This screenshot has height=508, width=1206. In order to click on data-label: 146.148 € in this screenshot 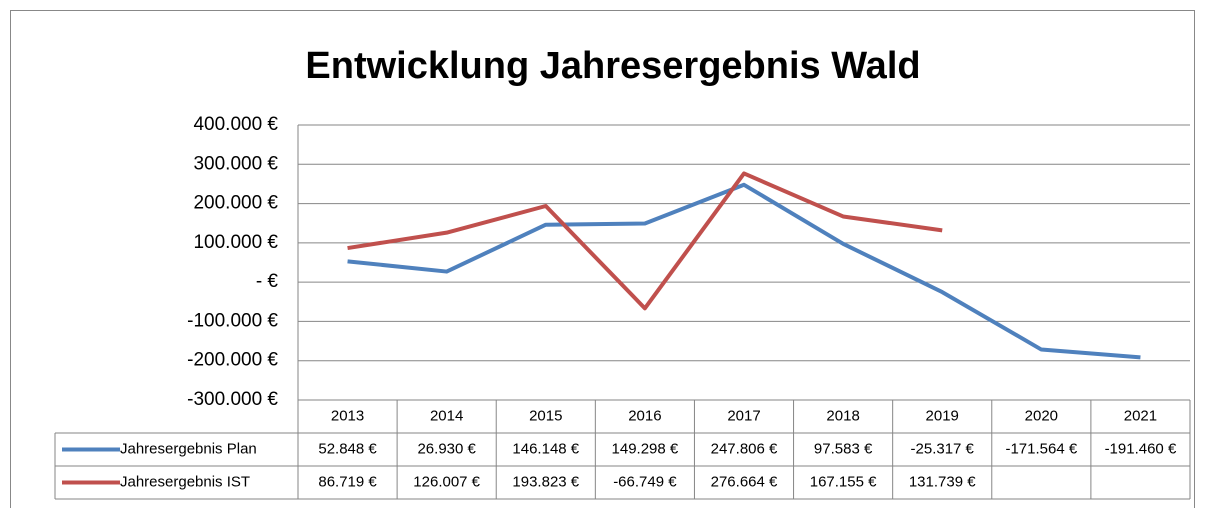, I will do `click(545, 448)`.